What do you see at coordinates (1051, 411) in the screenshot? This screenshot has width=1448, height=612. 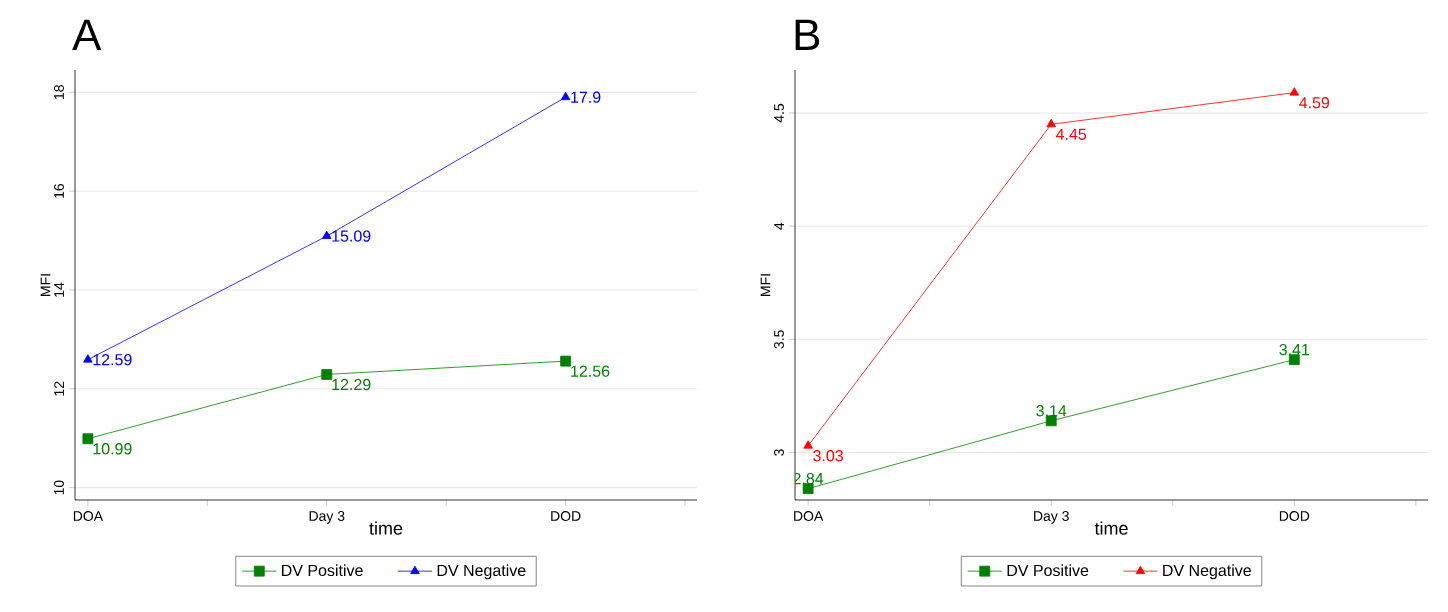 I see `data-label: 3.14` at bounding box center [1051, 411].